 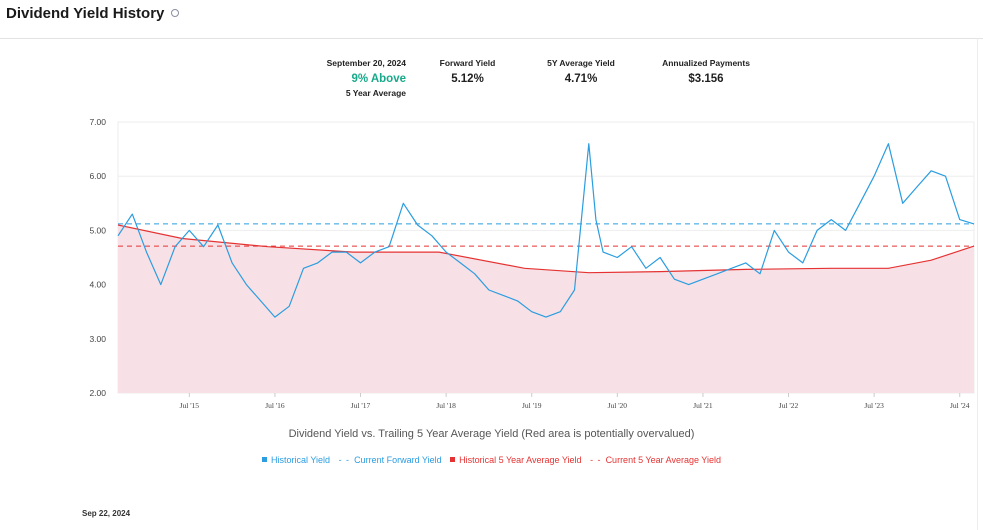 What do you see at coordinates (546, 249) in the screenshot?
I see `historical-5yr-average-line` at bounding box center [546, 249].